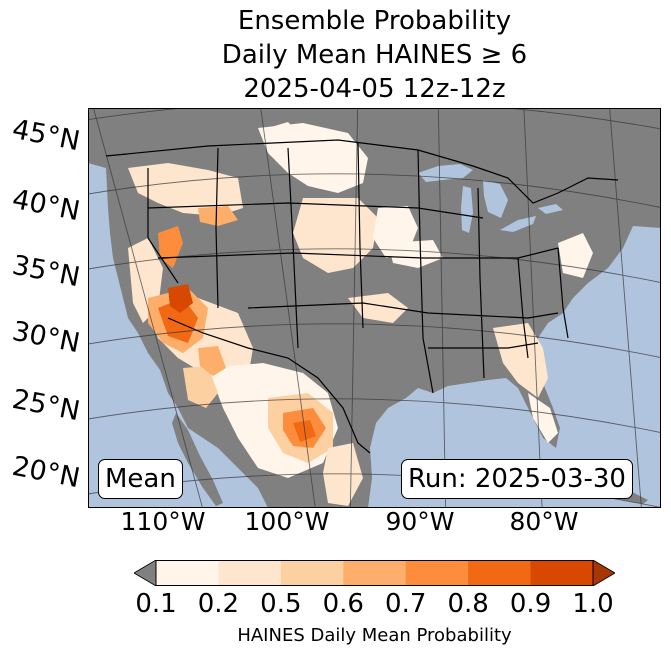  Describe the element at coordinates (445, 173) in the screenshot. I see `lake-superior` at that location.